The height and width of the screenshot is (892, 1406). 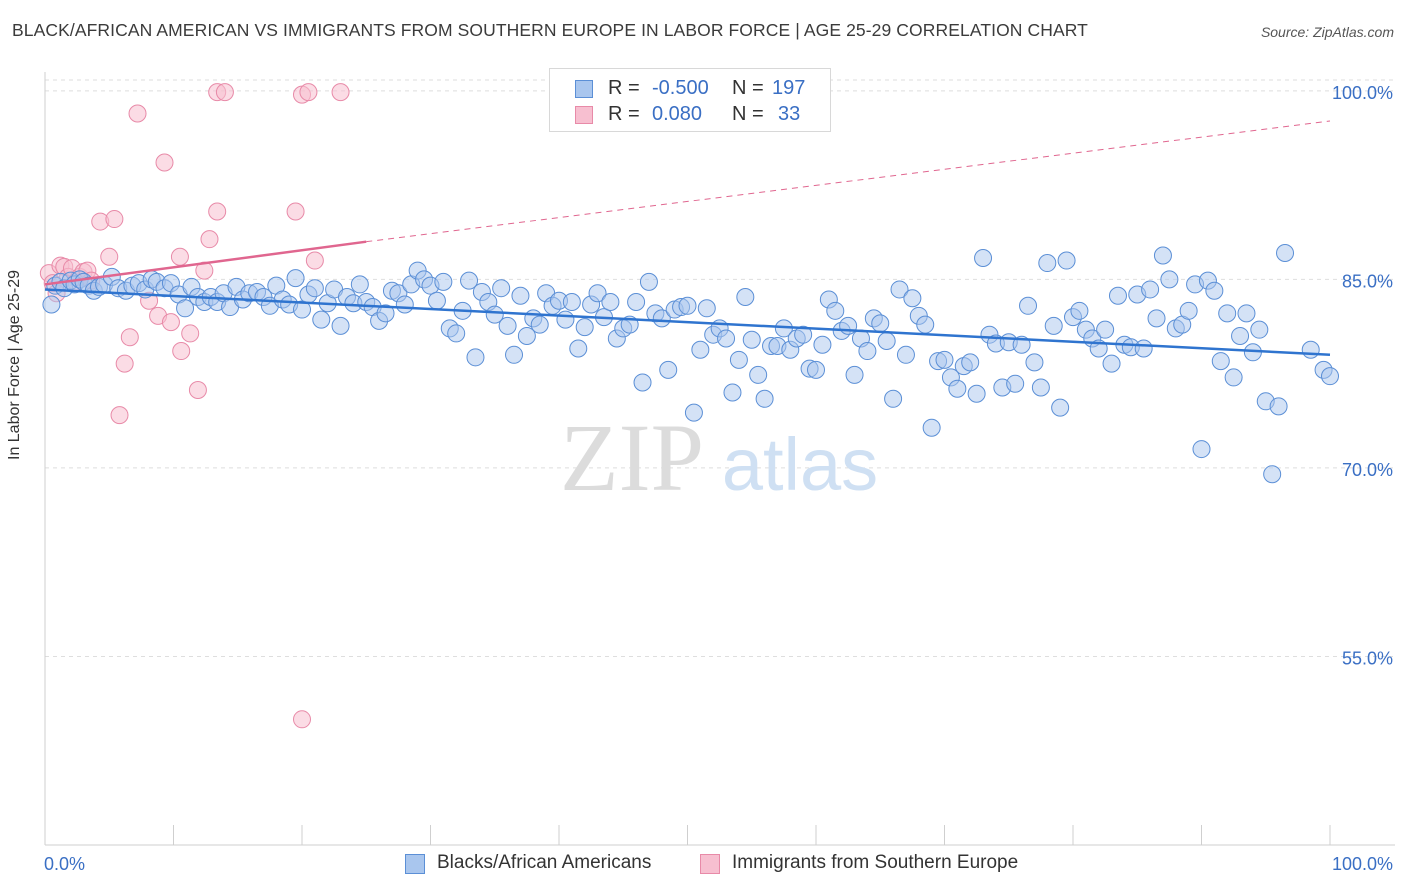 What do you see at coordinates (64, 864) in the screenshot?
I see `x-tick-label-left: 0.0%` at bounding box center [64, 864].